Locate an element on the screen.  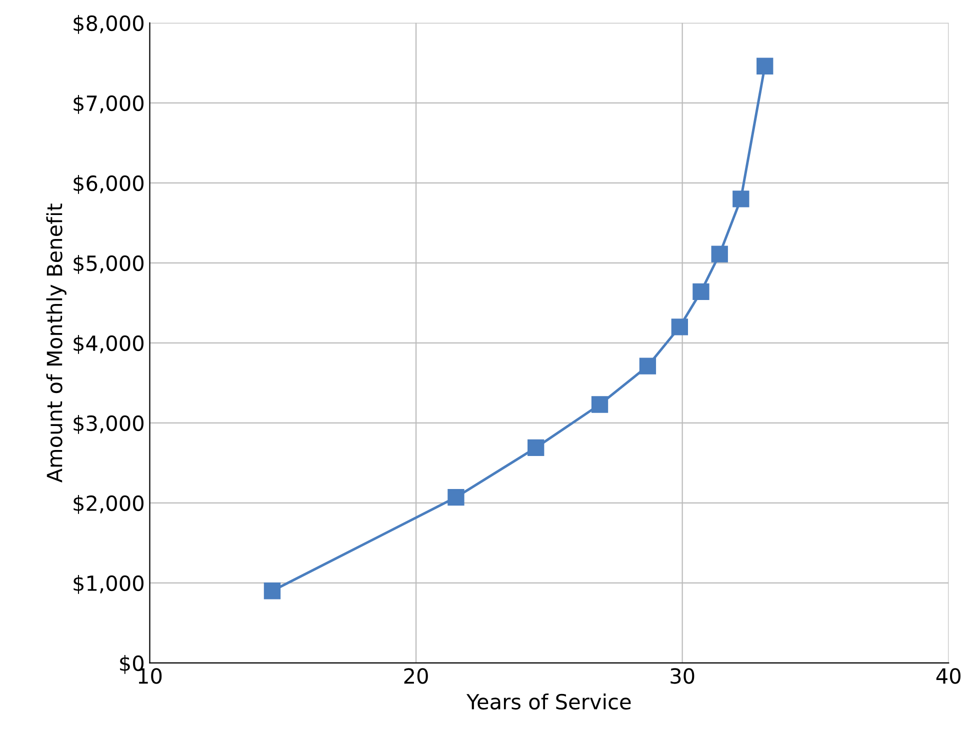
y-axis-title: Amount of Monthly Benefit is located at coordinates (56, 343).